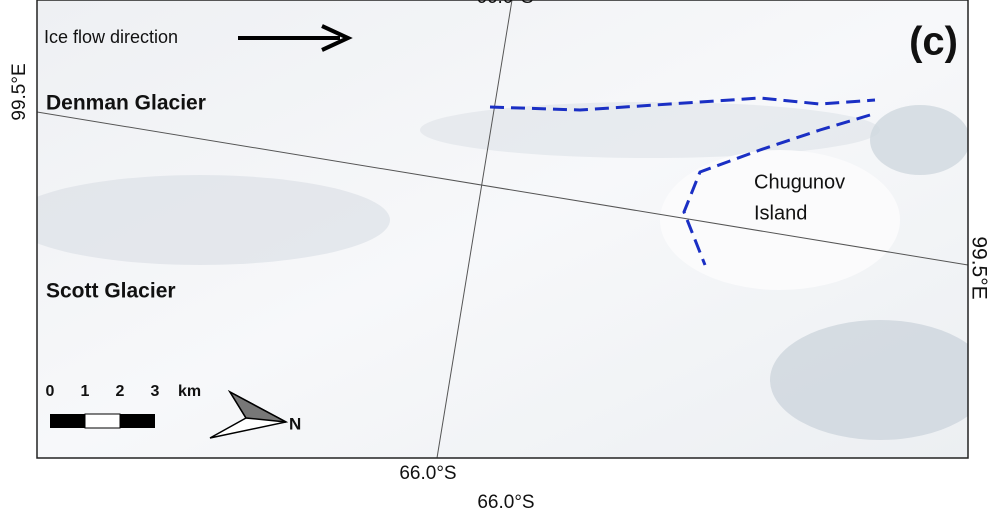 The width and height of the screenshot is (993, 518). I want to click on place-label: Denman Glacier, so click(126, 103).